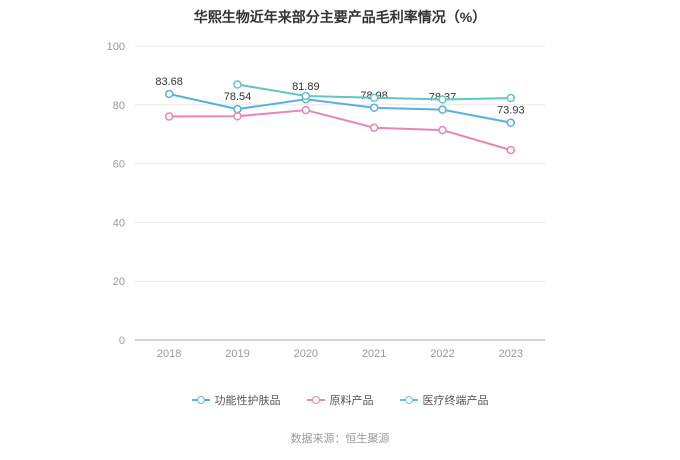 Image resolution: width=680 pixels, height=460 pixels. Describe the element at coordinates (374, 96) in the screenshot. I see `svg-text: 78.98` at that location.